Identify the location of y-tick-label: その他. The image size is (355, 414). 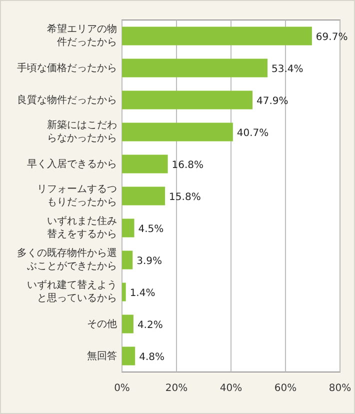
(102, 324).